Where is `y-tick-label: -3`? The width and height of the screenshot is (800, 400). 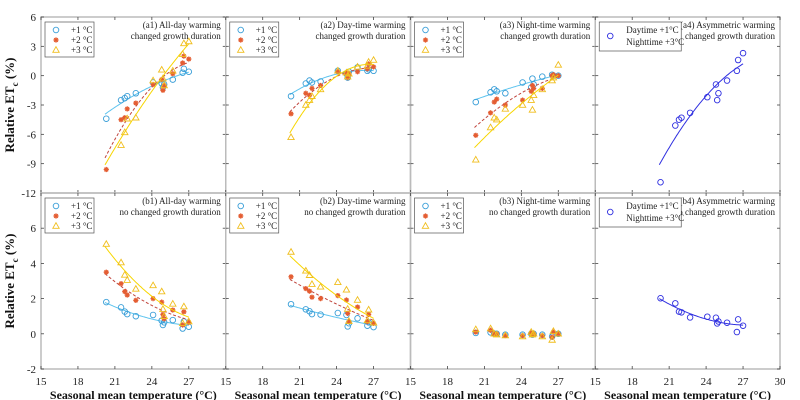
y-tick-label: -3 is located at coordinates (32, 106).